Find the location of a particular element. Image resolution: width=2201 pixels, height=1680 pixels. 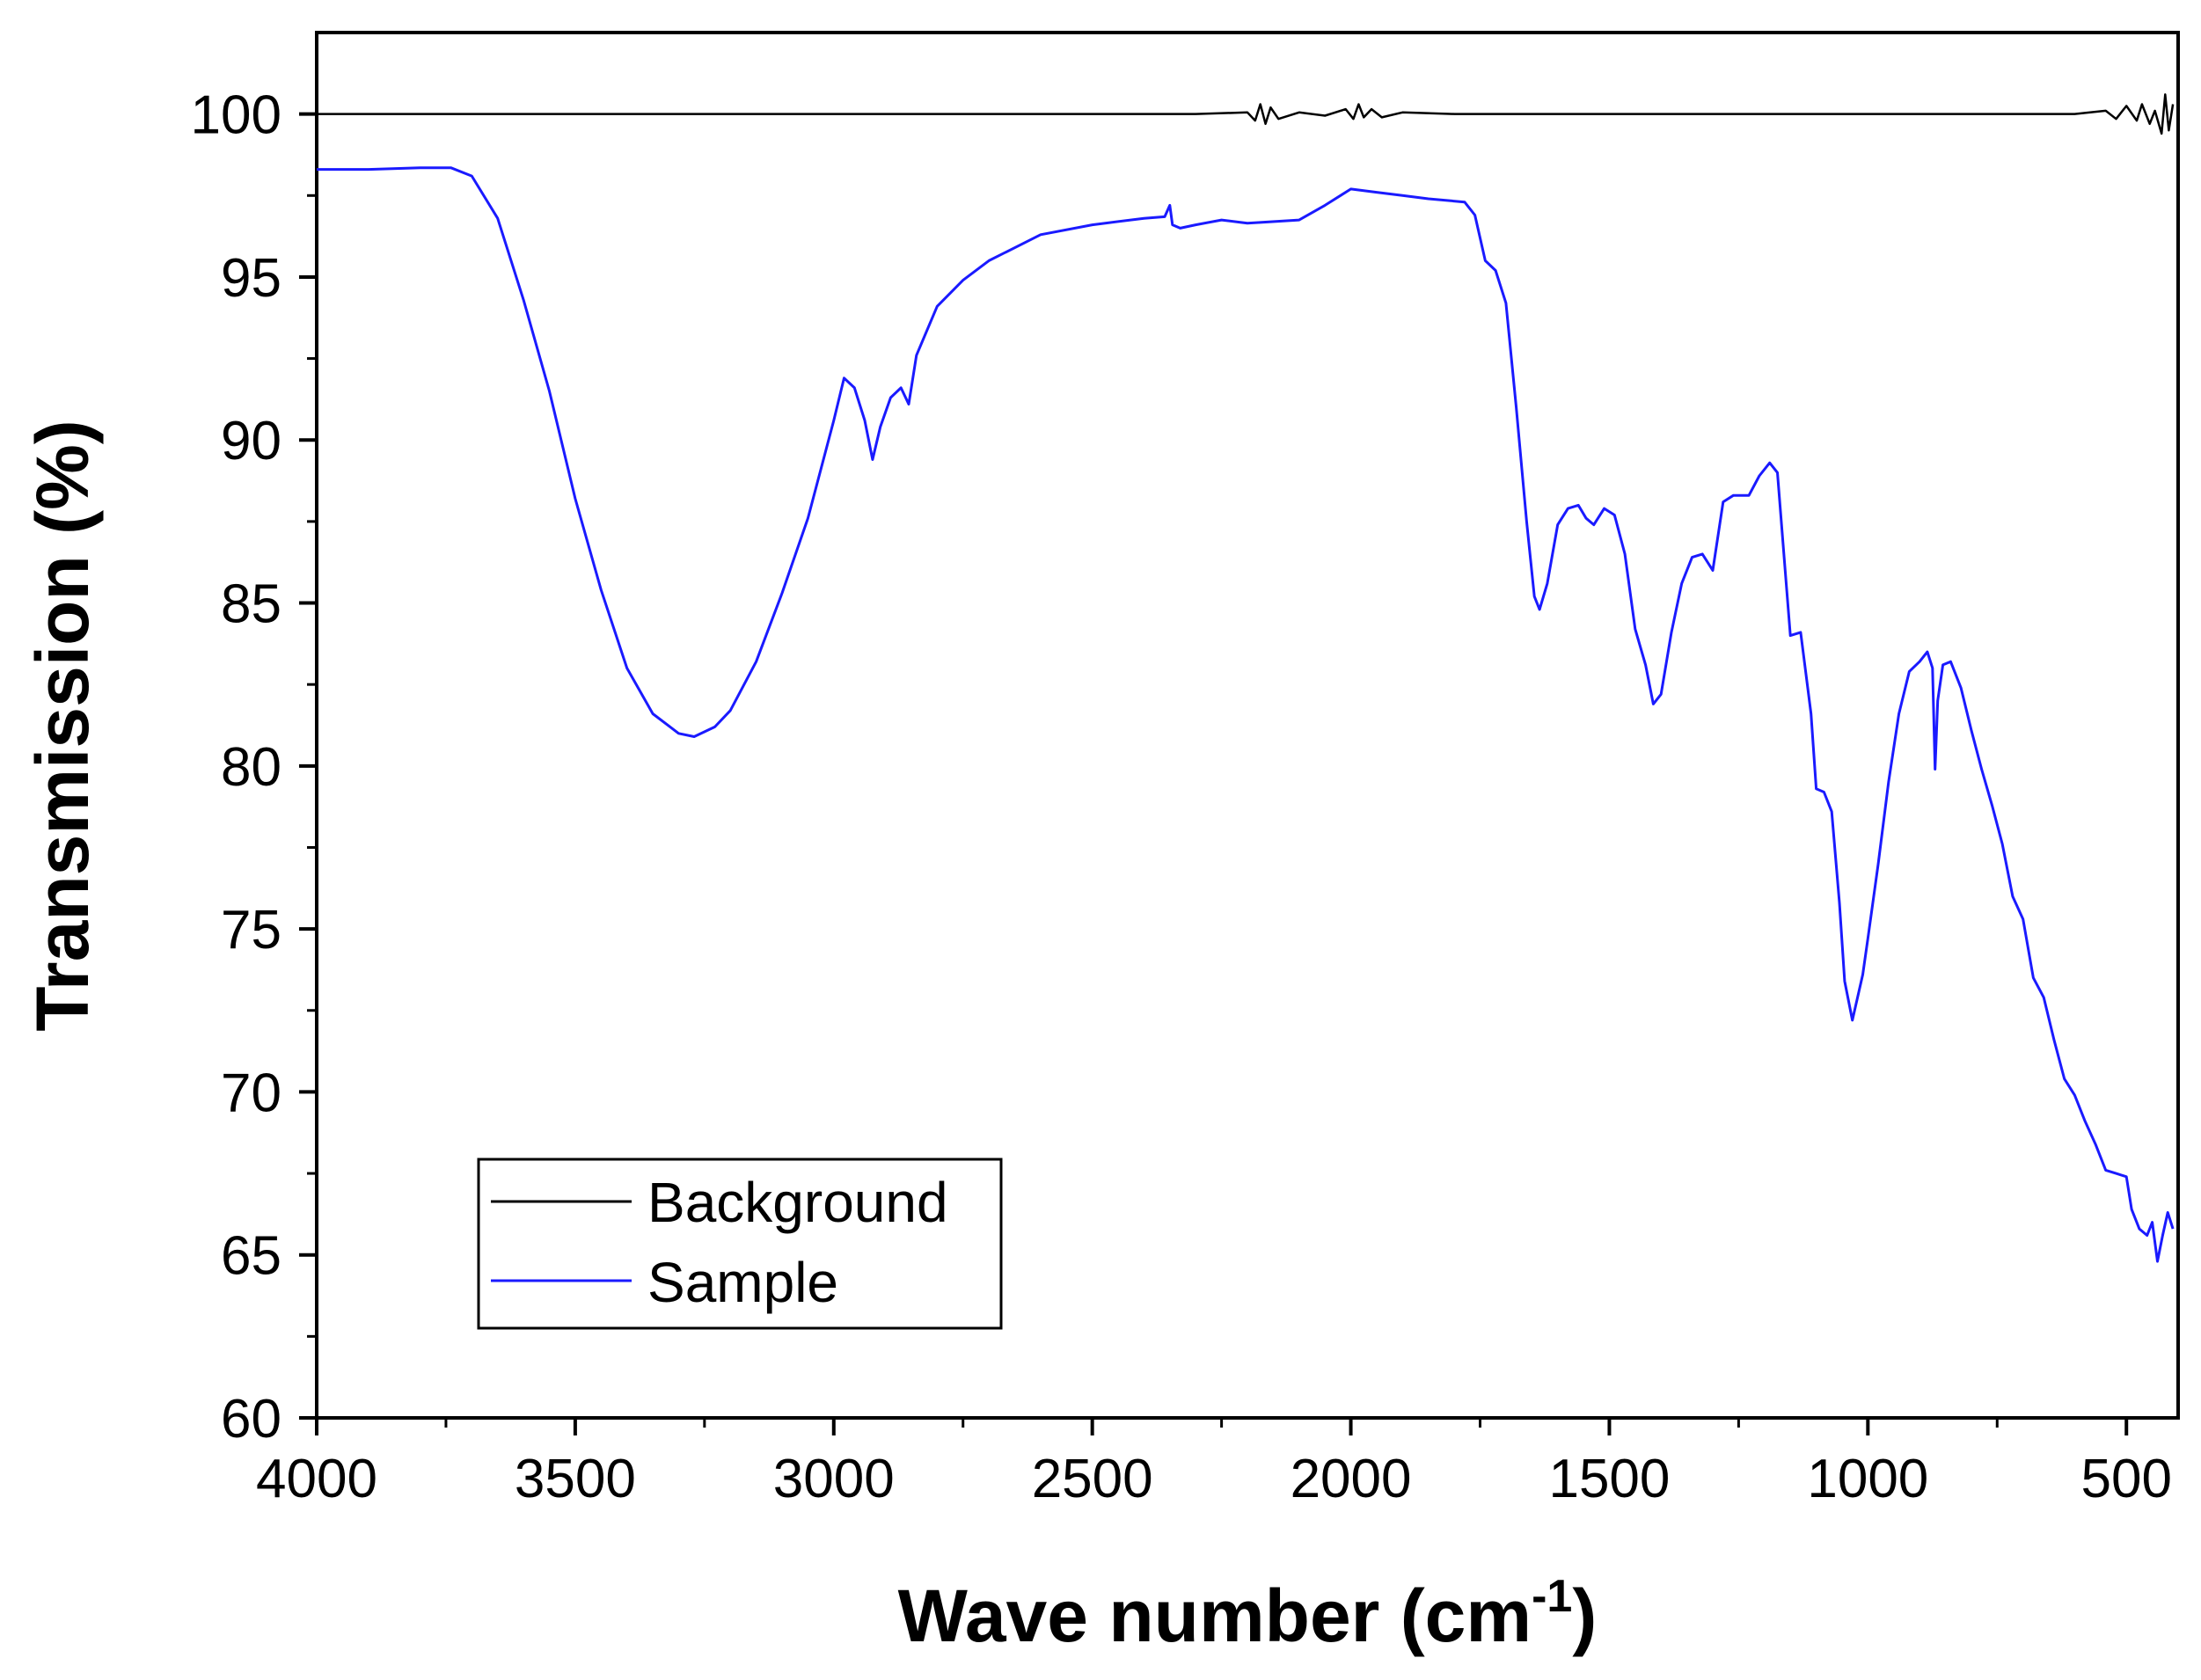

y-tick-label: 85 is located at coordinates (252, 604).